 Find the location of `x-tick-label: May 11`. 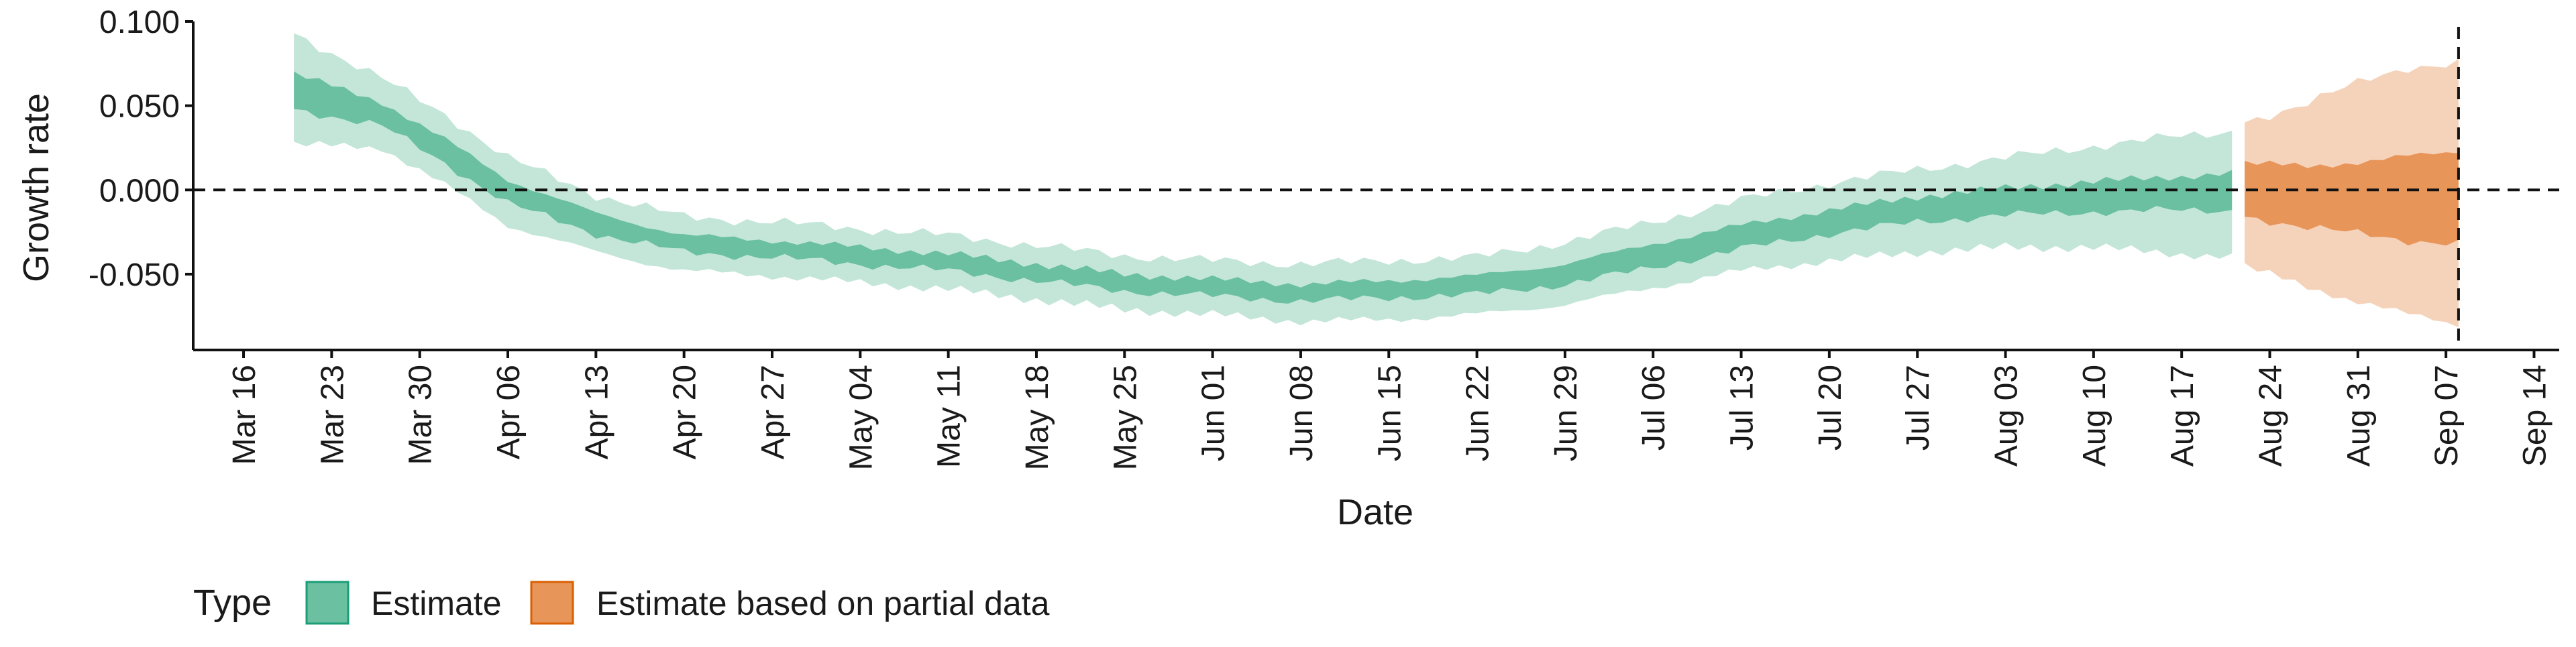

x-tick-label: May 11 is located at coordinates (949, 417).